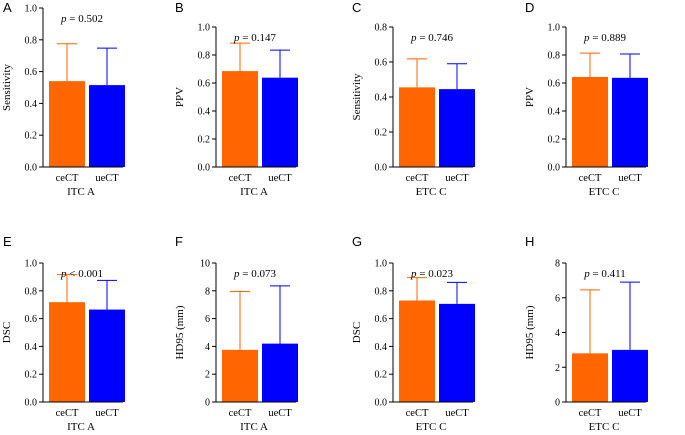  I want to click on panel-c-bar-ueCT, so click(457, 128).